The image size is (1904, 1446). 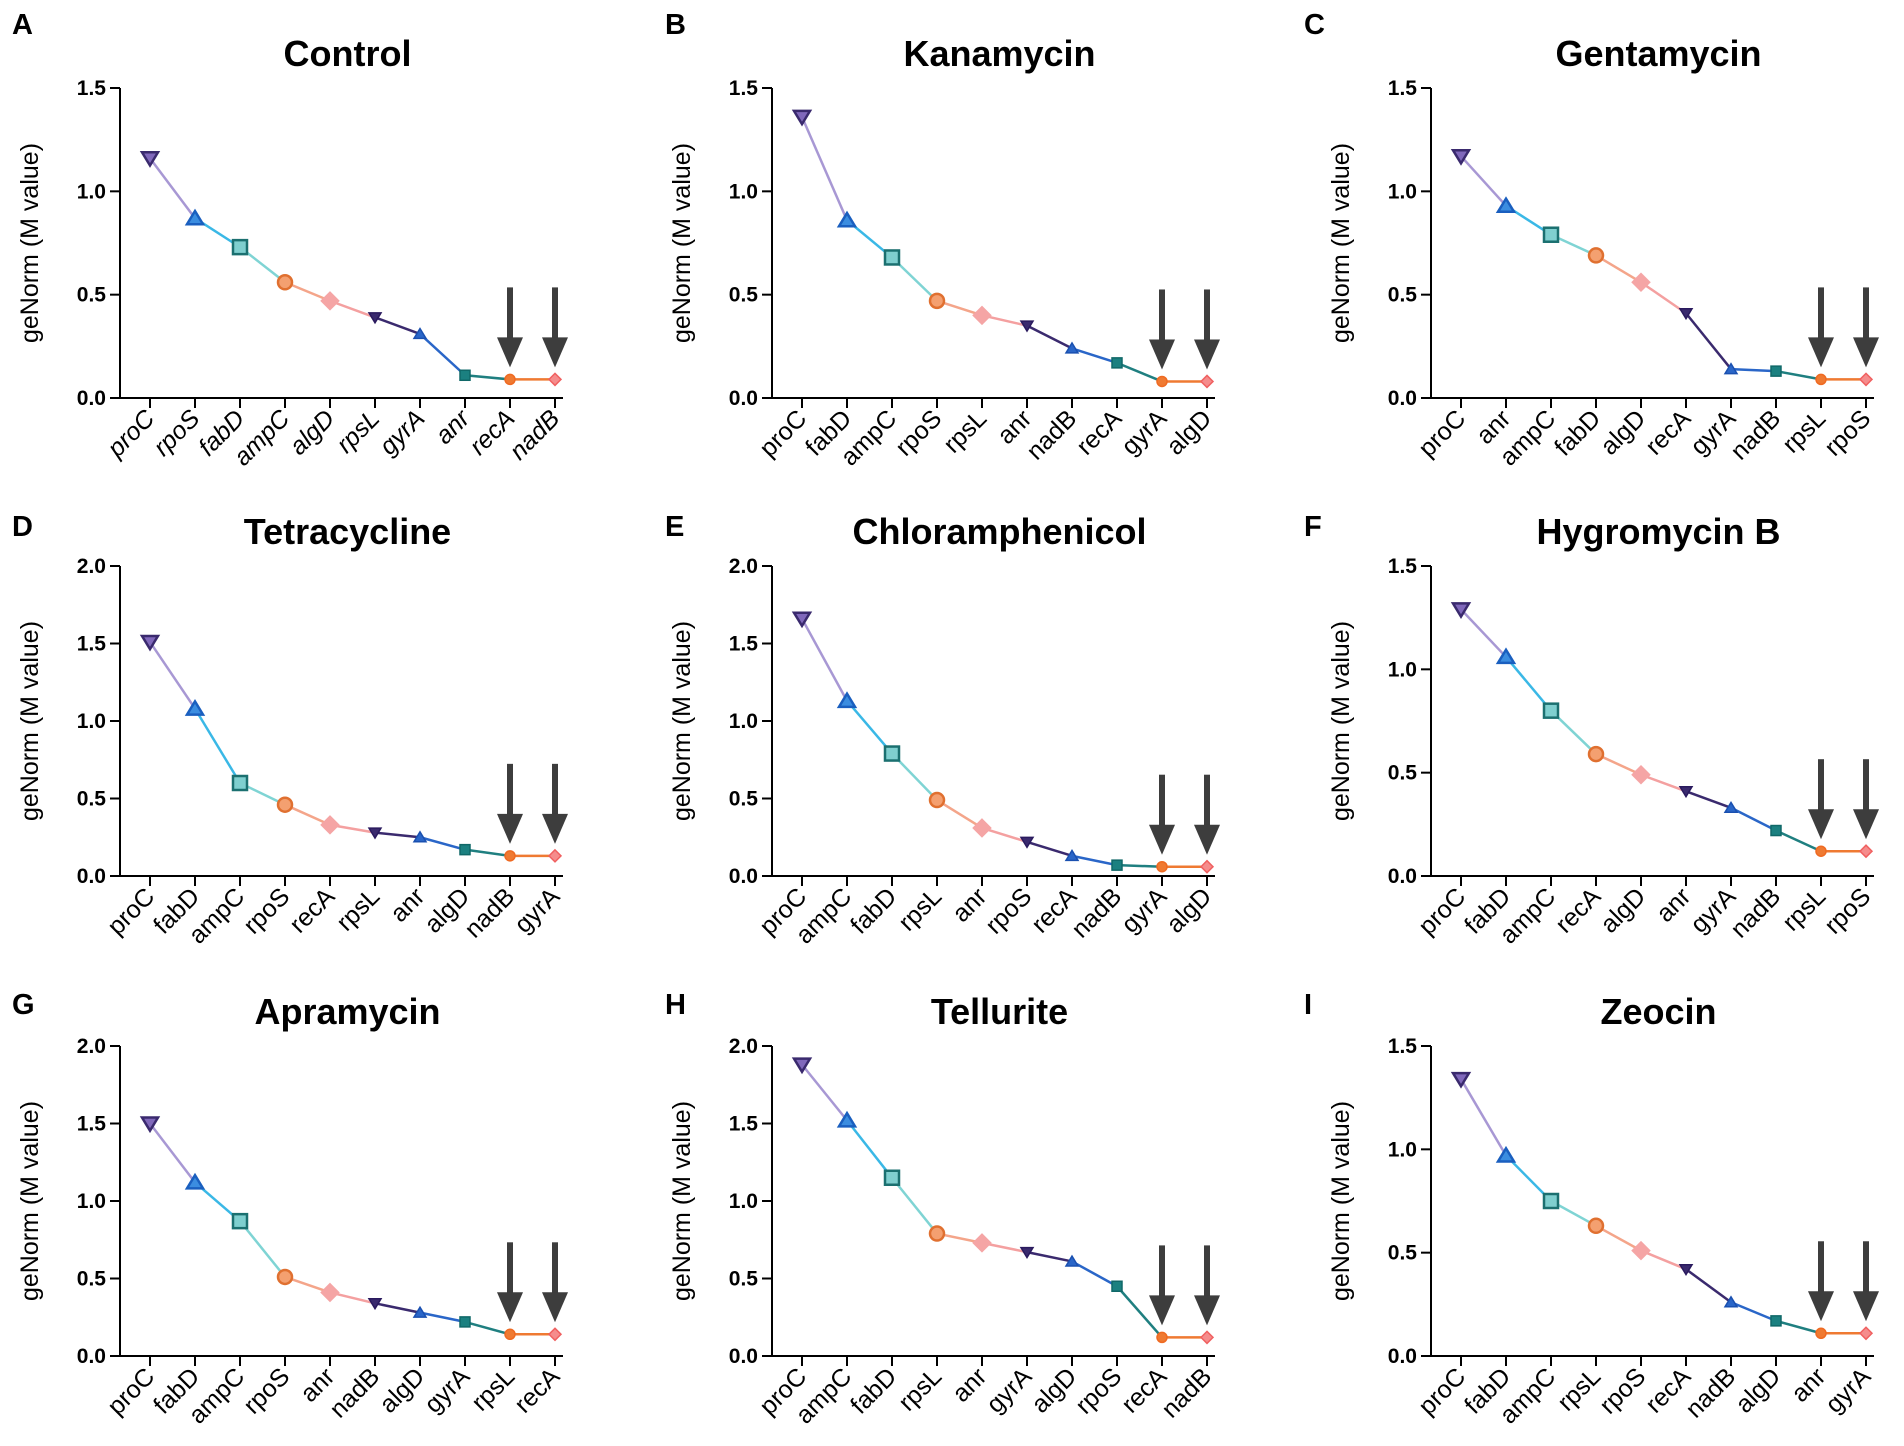 I want to click on arrow-marker-anr, so click(x=1821, y=1281).